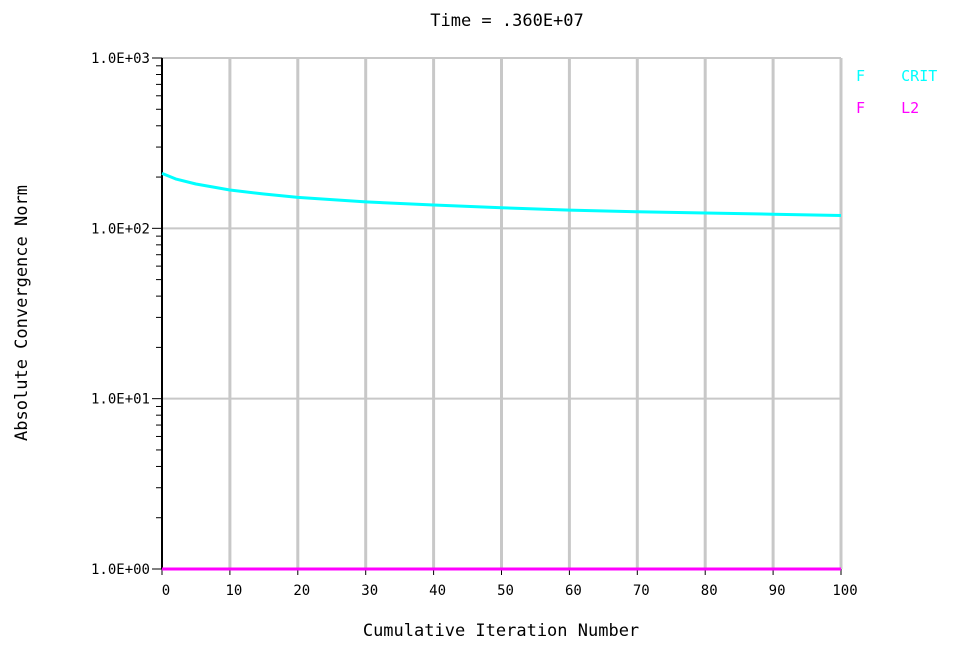 Image resolution: width=967 pixels, height=646 pixels. I want to click on y-tick-label: 1.0E+02, so click(120, 229).